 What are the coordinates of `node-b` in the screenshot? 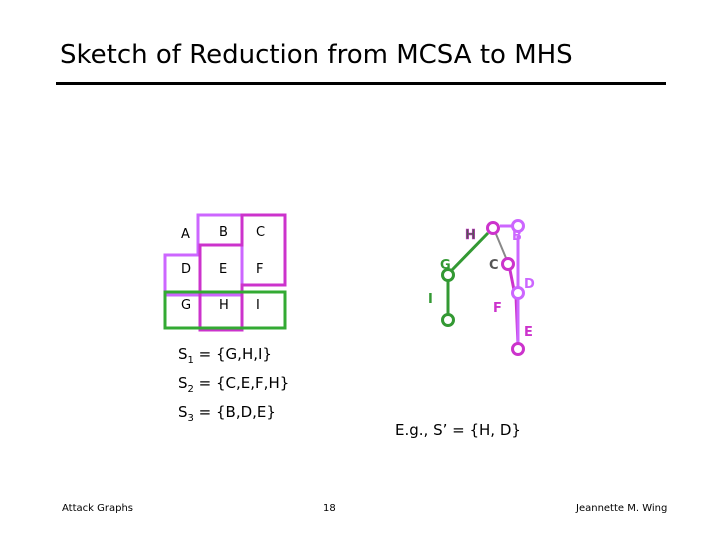 It's located at (518, 226).